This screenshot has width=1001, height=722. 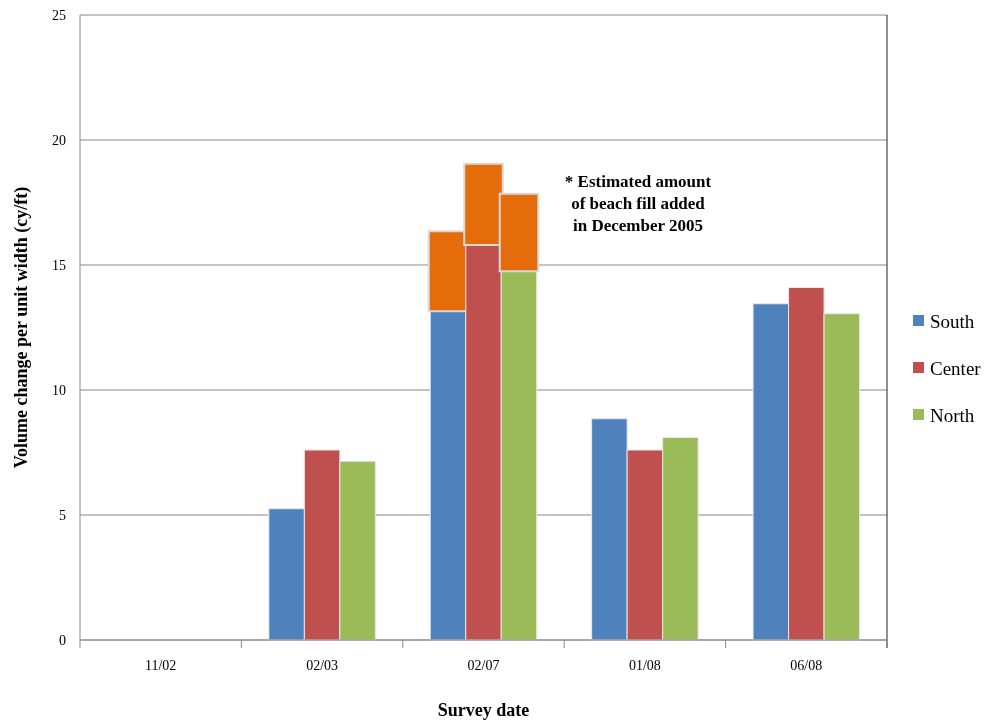 I want to click on y-tick-label: 20, so click(x=59, y=140).